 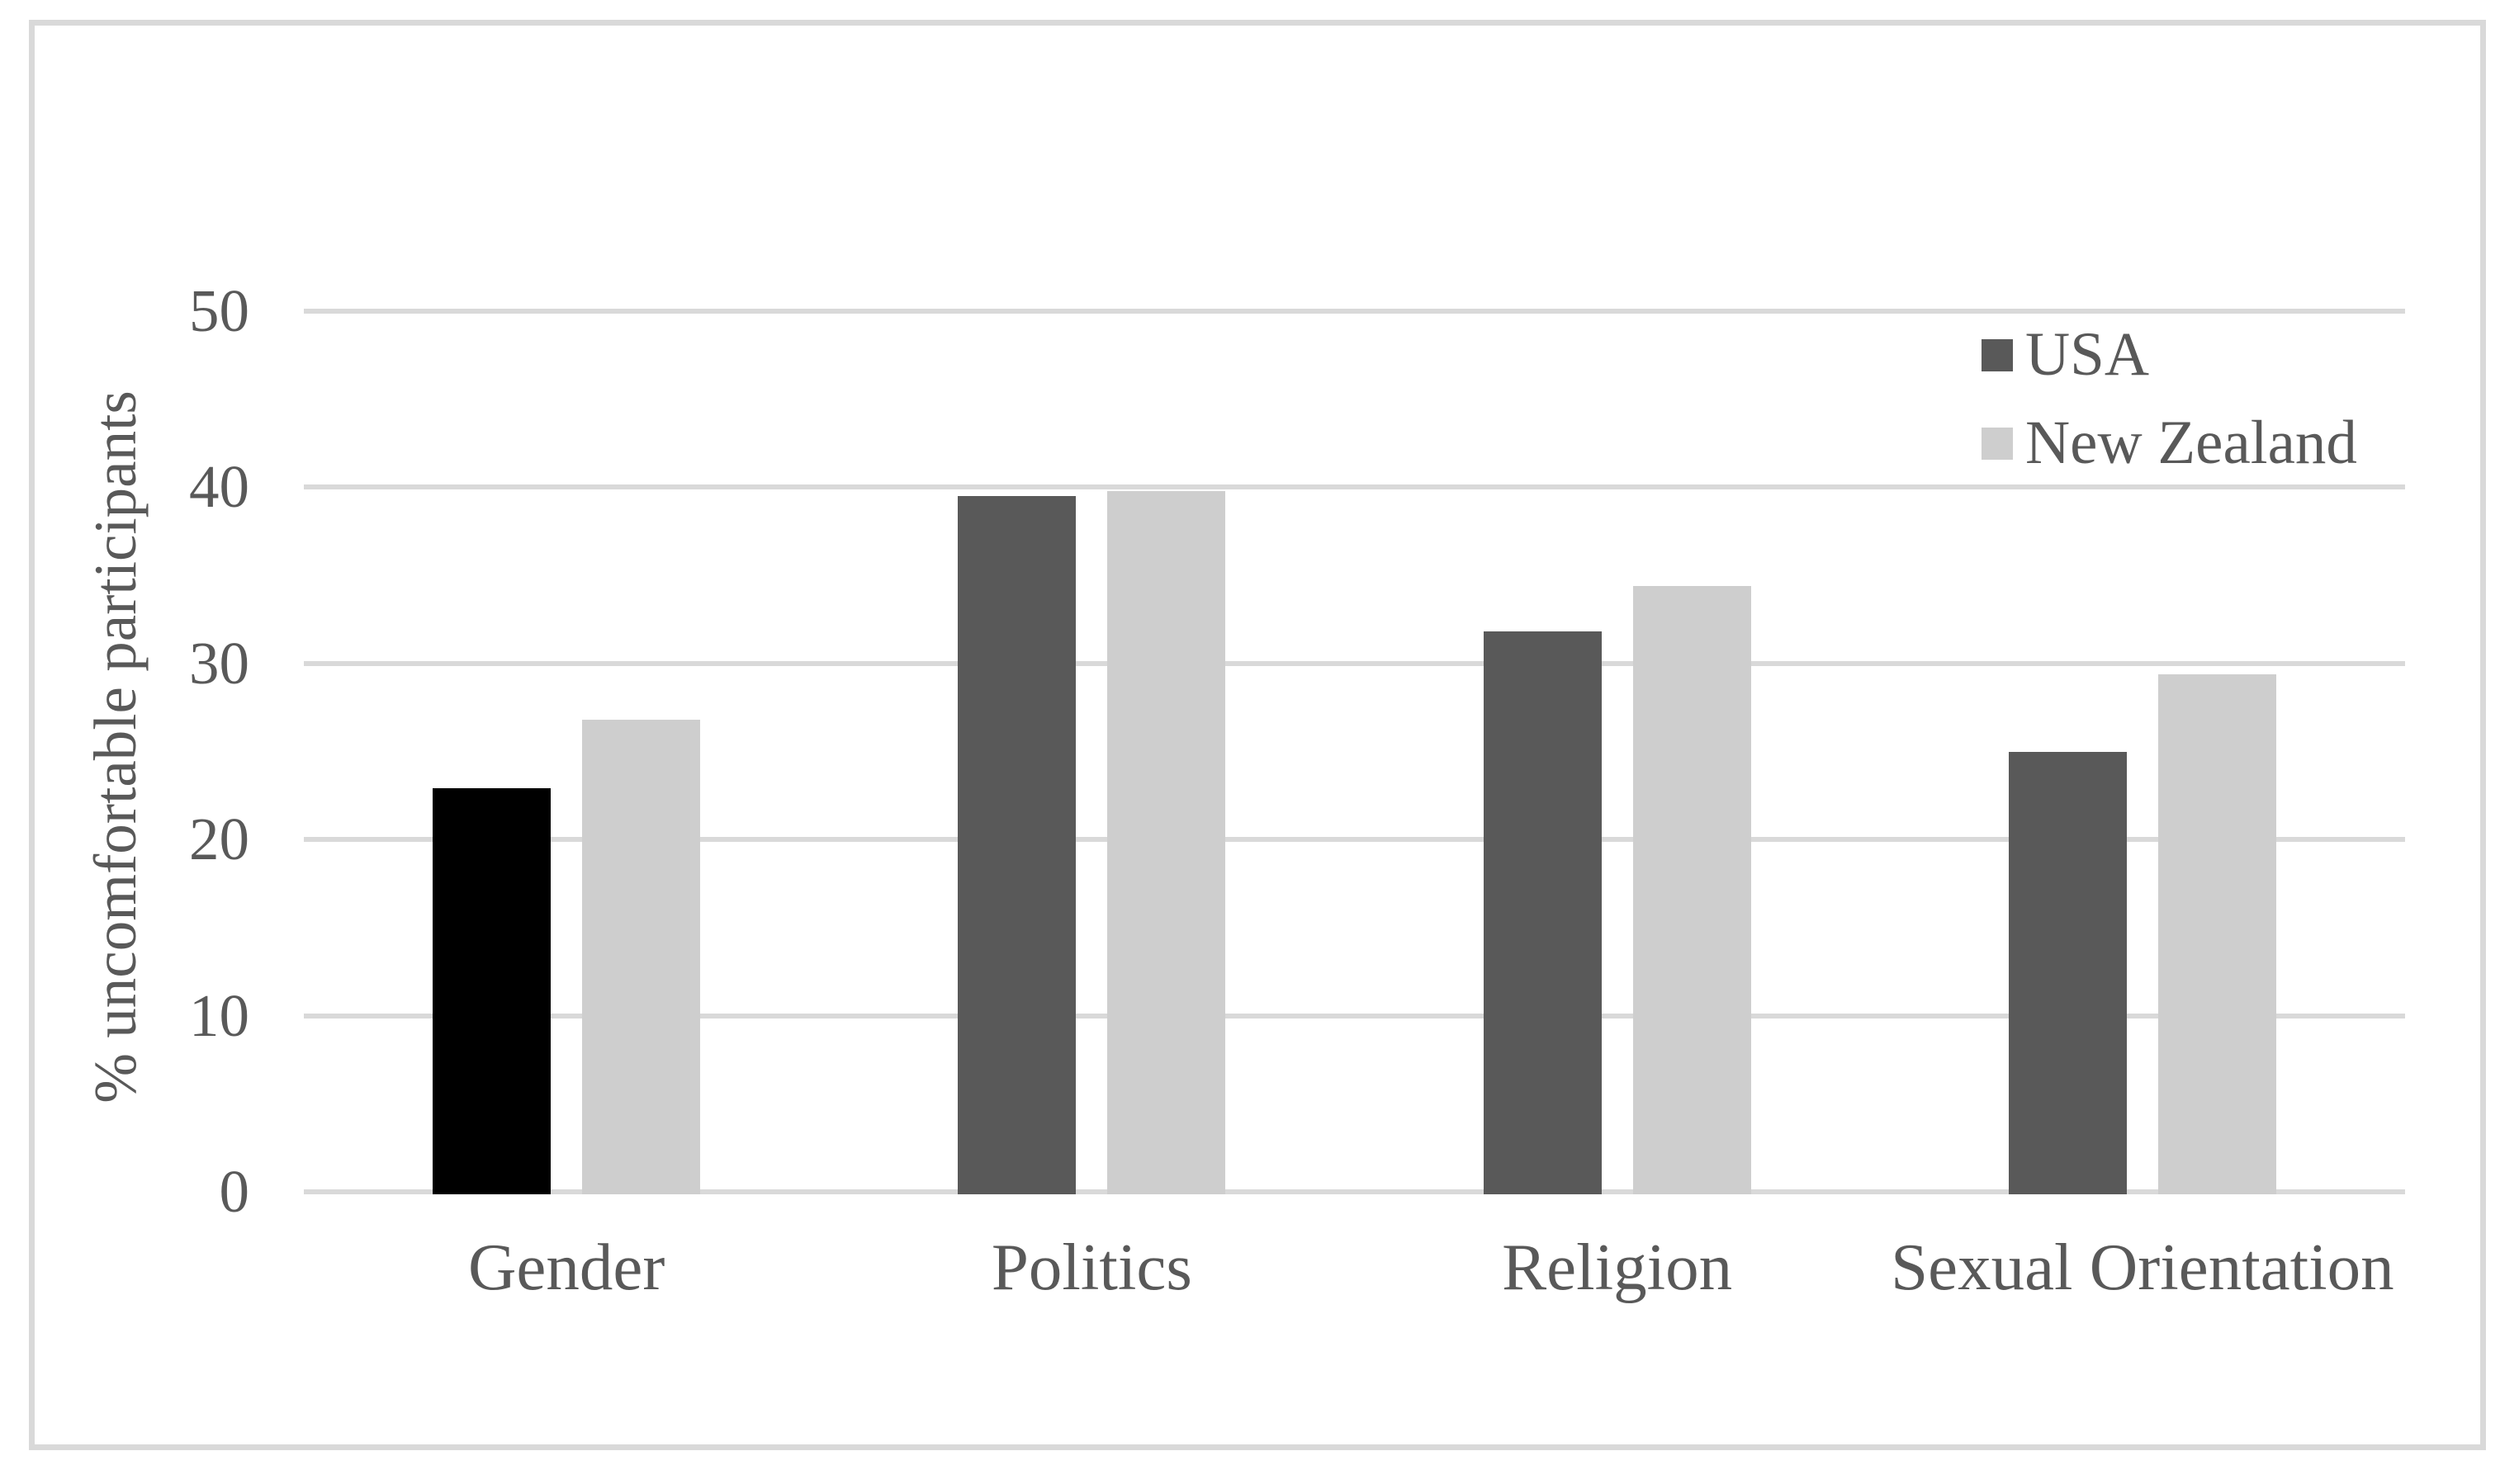 I want to click on bar-usa-gender, so click(x=493, y=991).